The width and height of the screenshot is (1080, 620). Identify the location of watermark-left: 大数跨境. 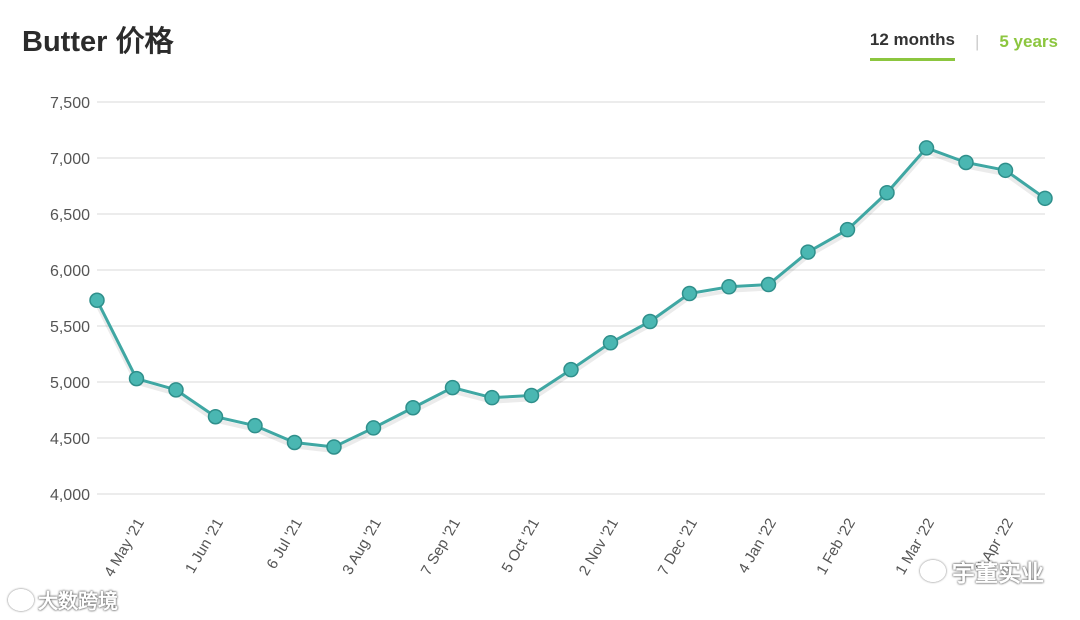
(63, 599).